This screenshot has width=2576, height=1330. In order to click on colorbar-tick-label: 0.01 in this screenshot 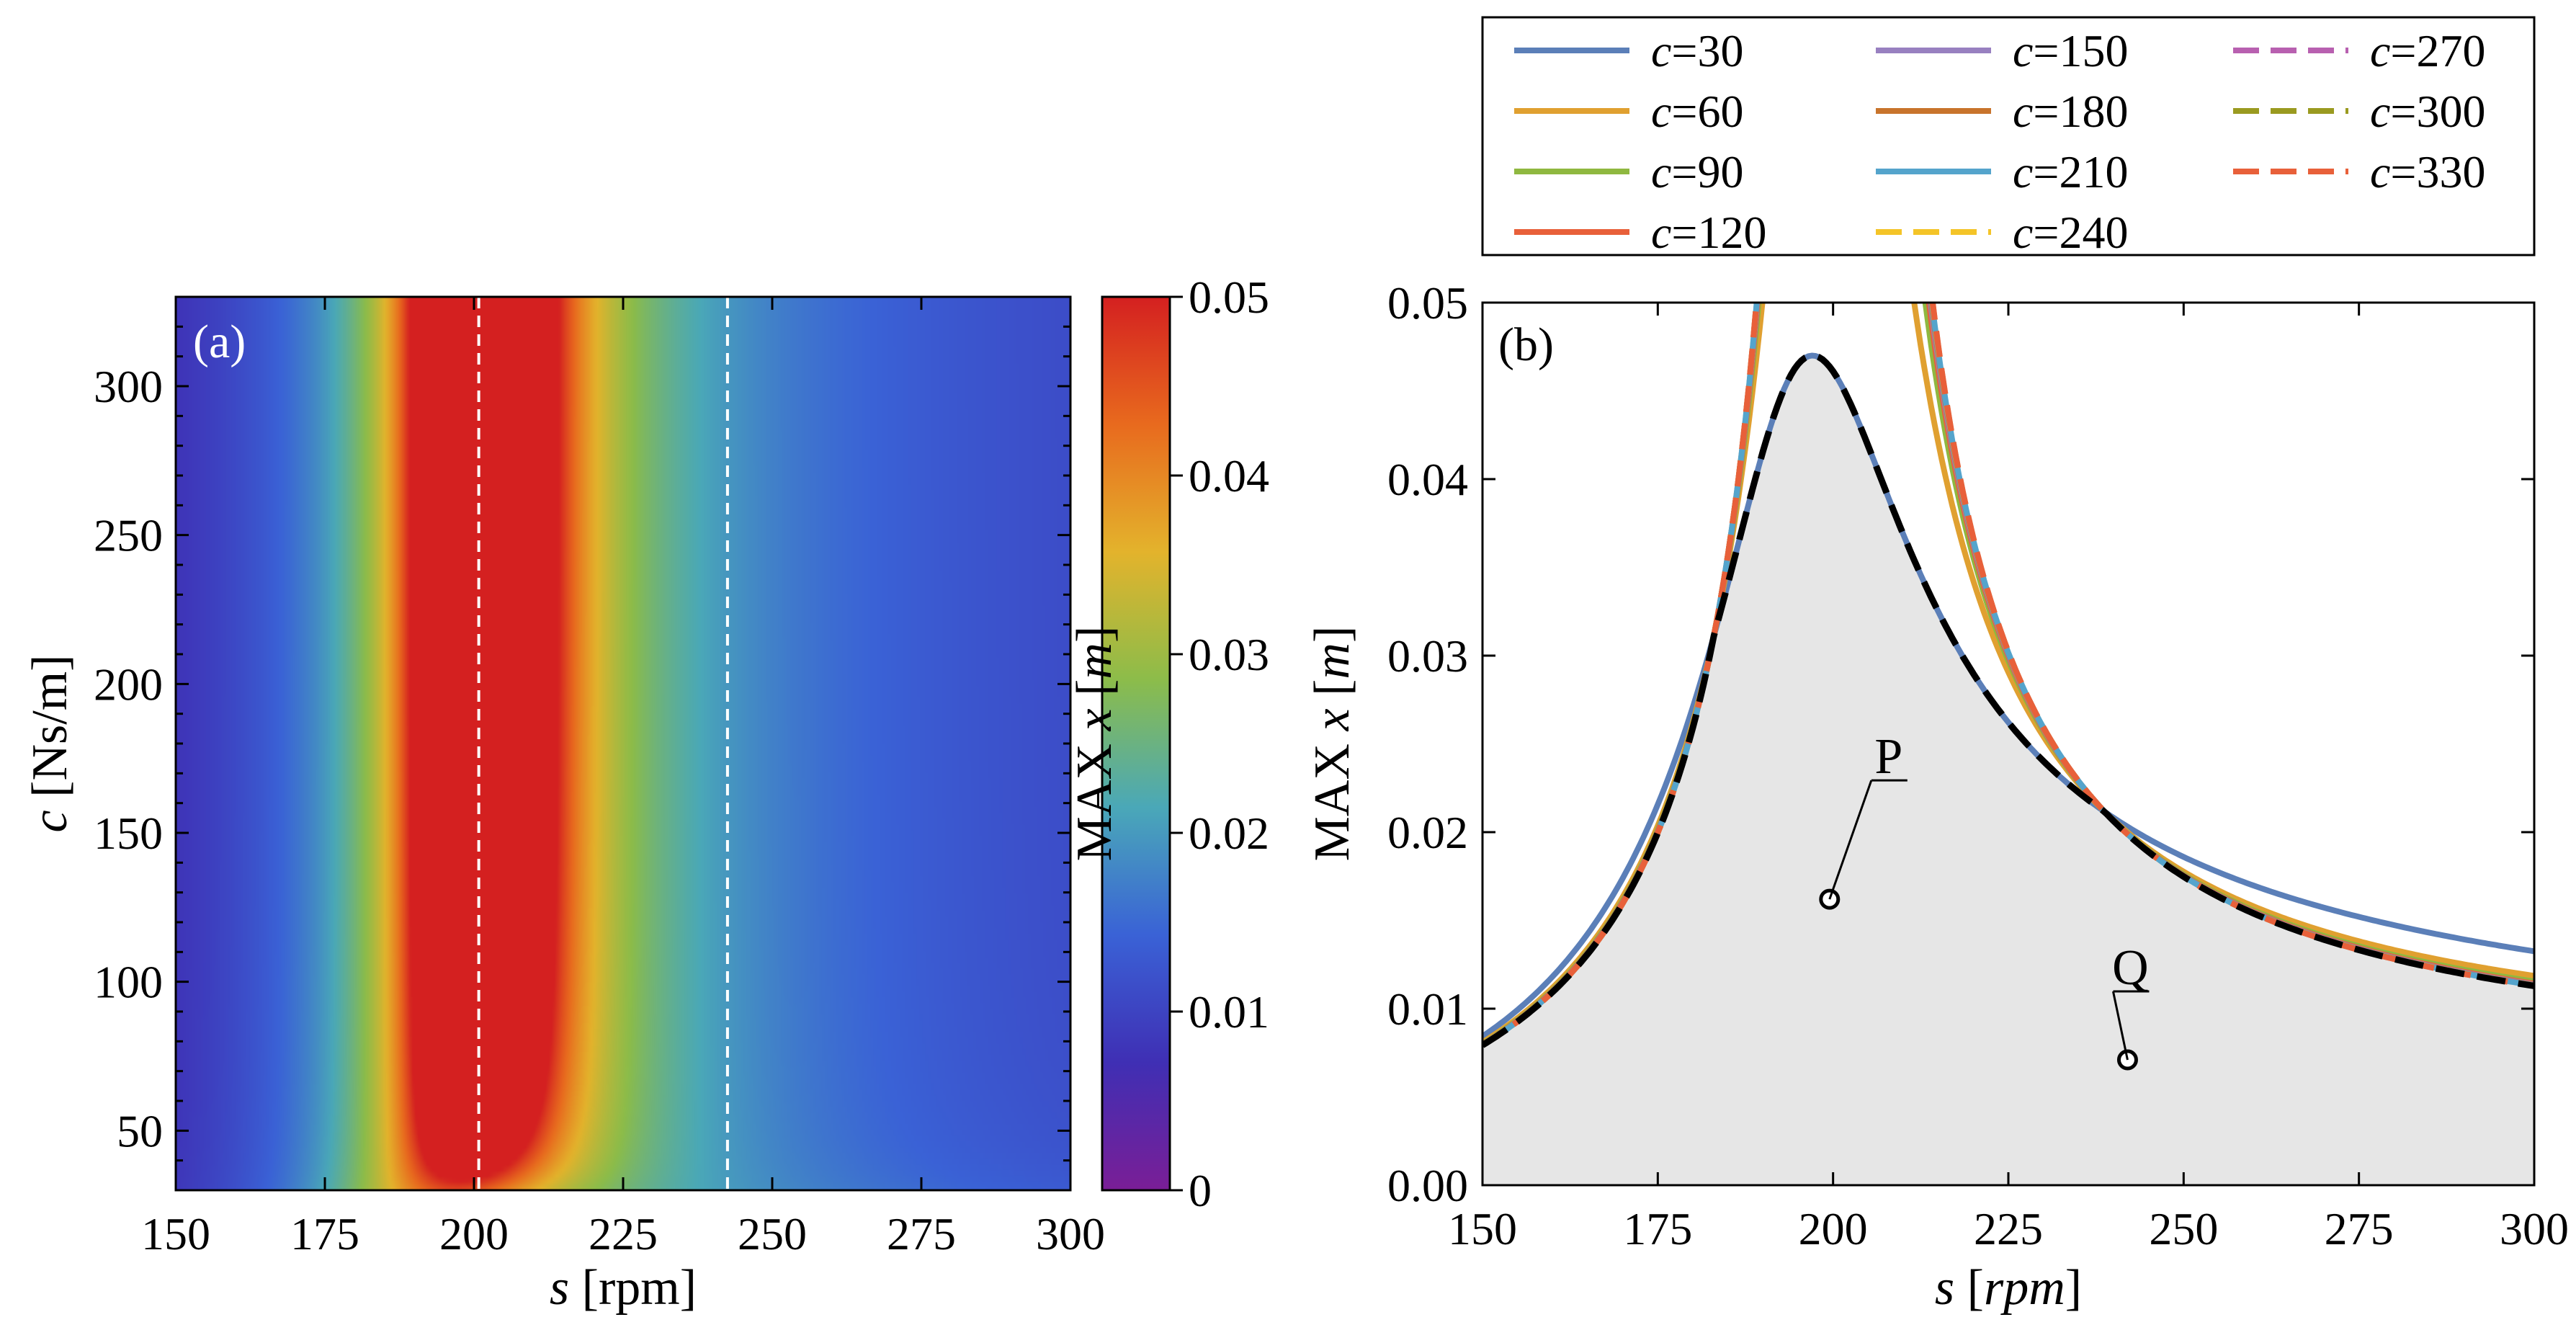, I will do `click(1229, 1011)`.